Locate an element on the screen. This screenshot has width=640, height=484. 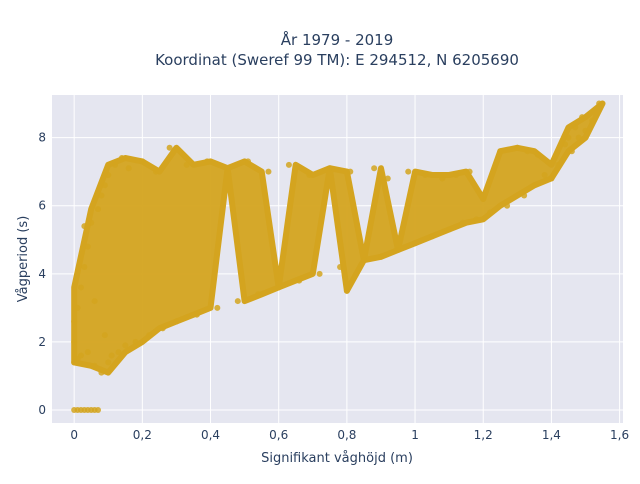
x-axis-ticks: 0 0,2 0,4 0,6 0,8 1 1,2 1,4 1,6 is located at coordinates (349, 435).